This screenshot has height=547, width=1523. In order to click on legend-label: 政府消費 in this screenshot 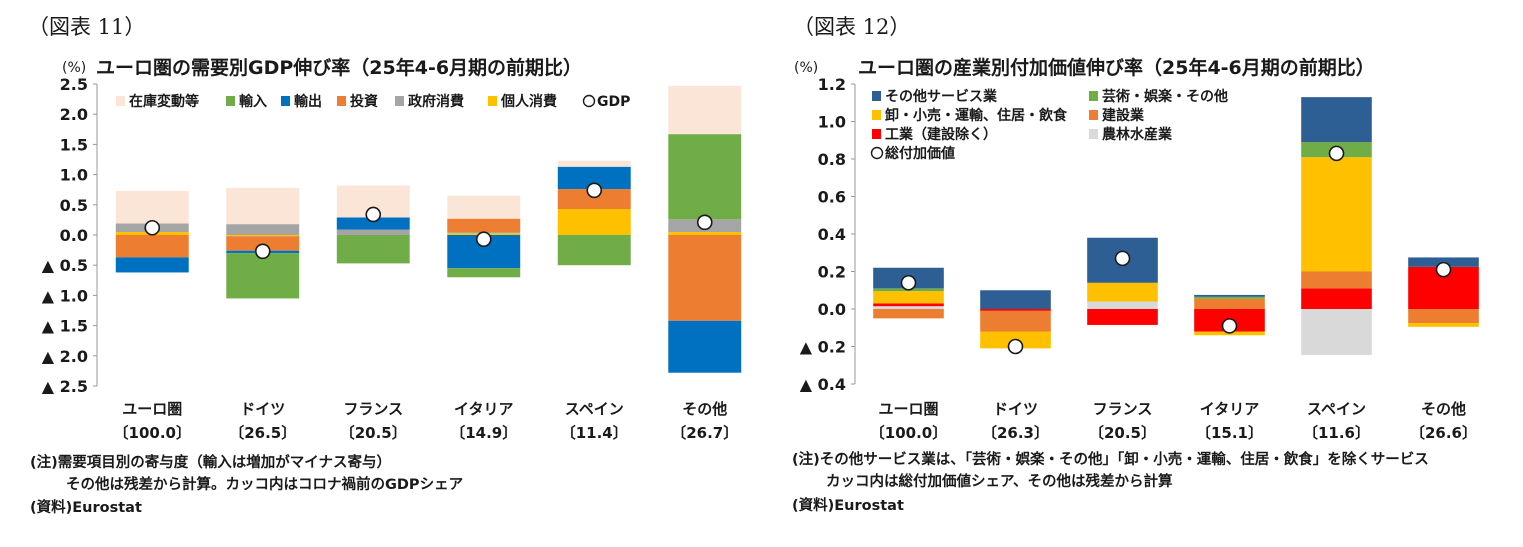, I will do `click(436, 101)`.